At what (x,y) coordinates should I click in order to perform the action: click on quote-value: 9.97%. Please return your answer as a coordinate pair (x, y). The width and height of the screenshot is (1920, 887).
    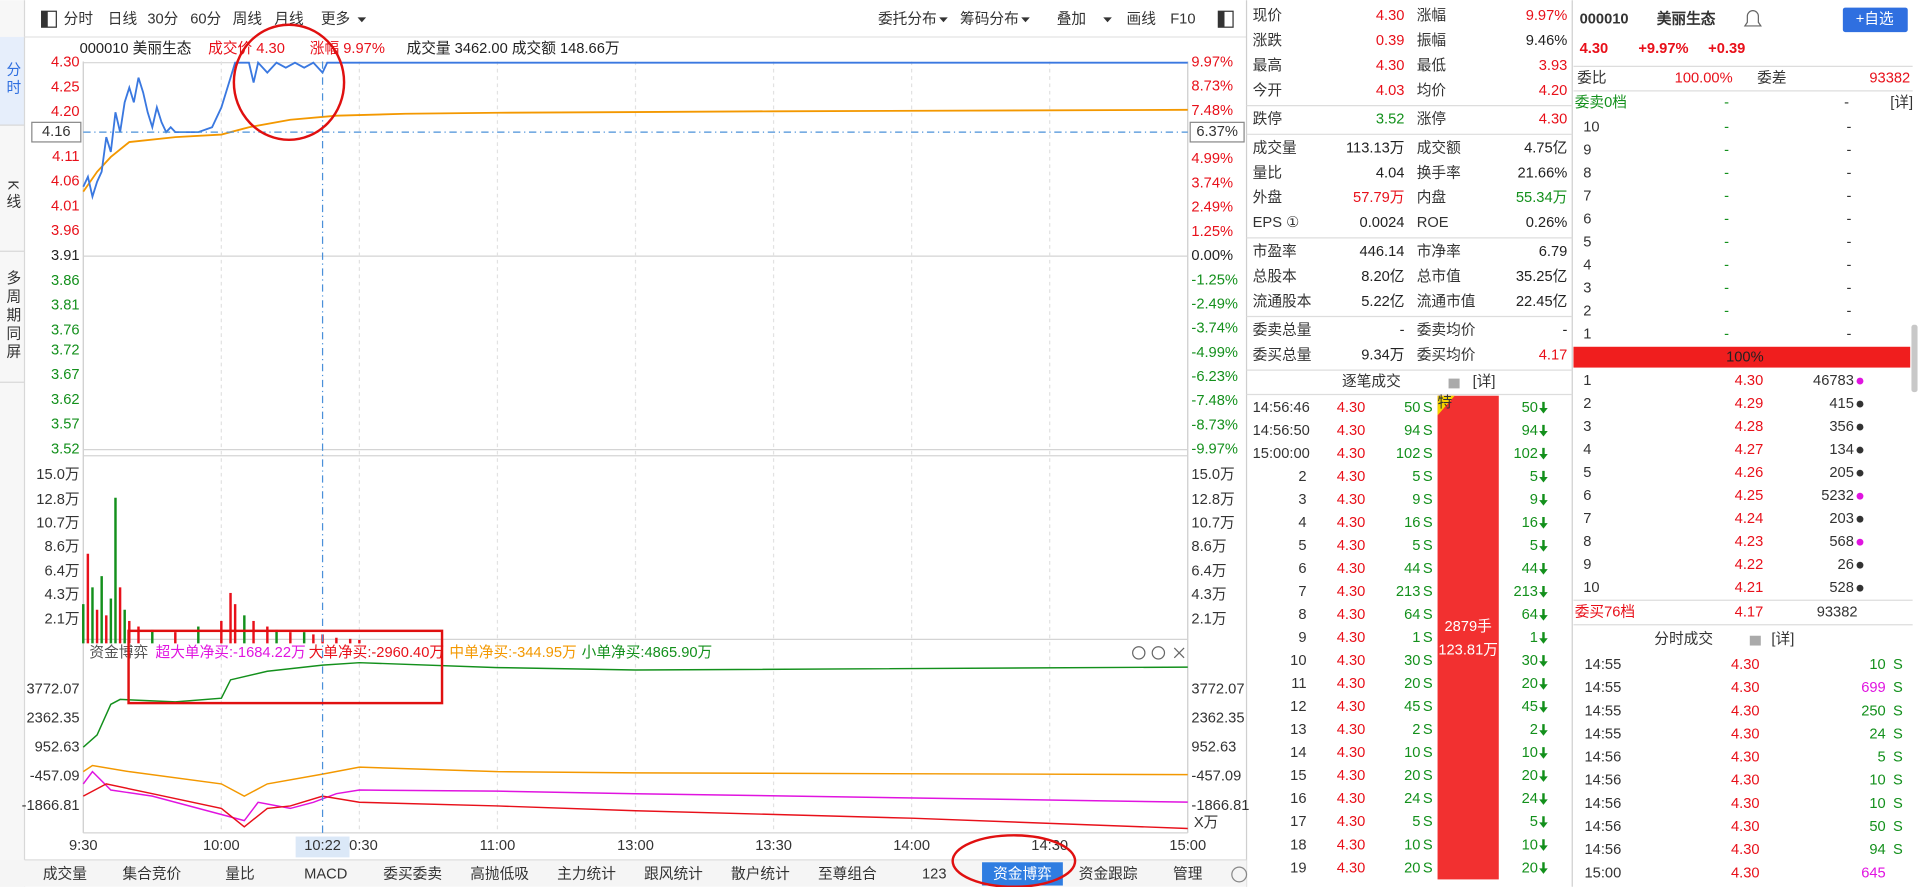
    Looking at the image, I should click on (1547, 16).